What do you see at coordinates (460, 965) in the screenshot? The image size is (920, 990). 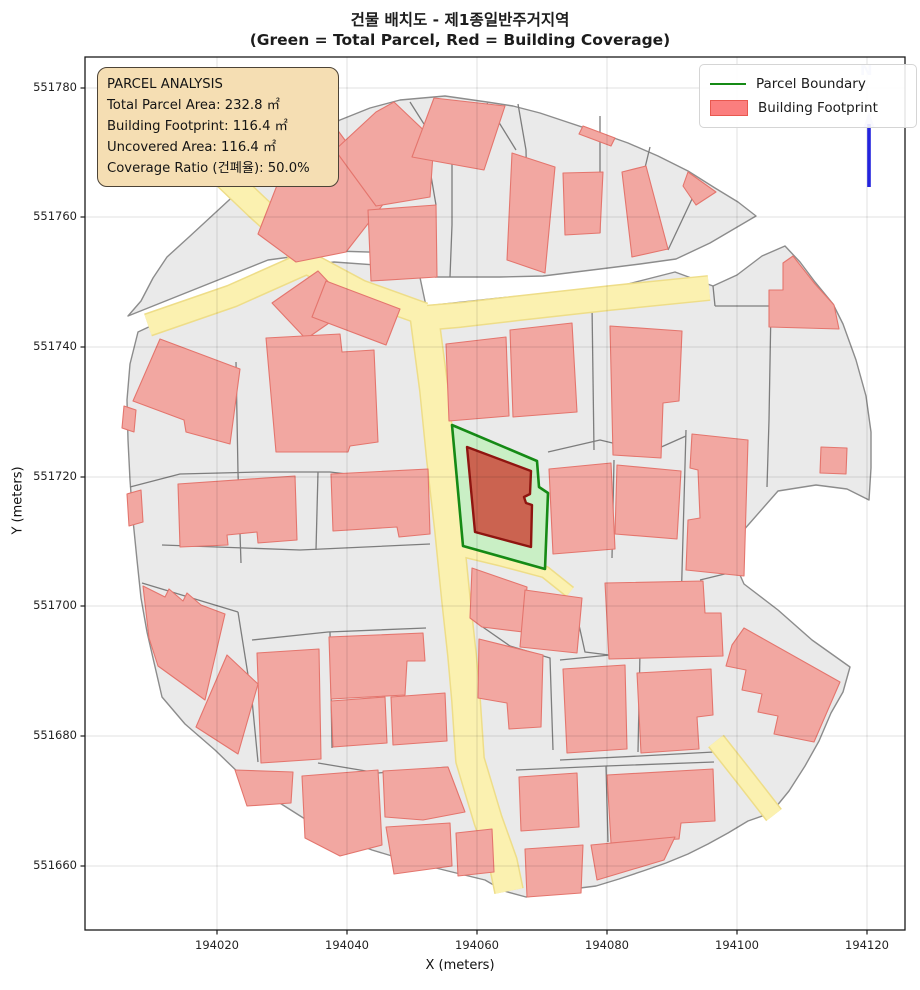 I see `x-axis-label: X (meters)` at bounding box center [460, 965].